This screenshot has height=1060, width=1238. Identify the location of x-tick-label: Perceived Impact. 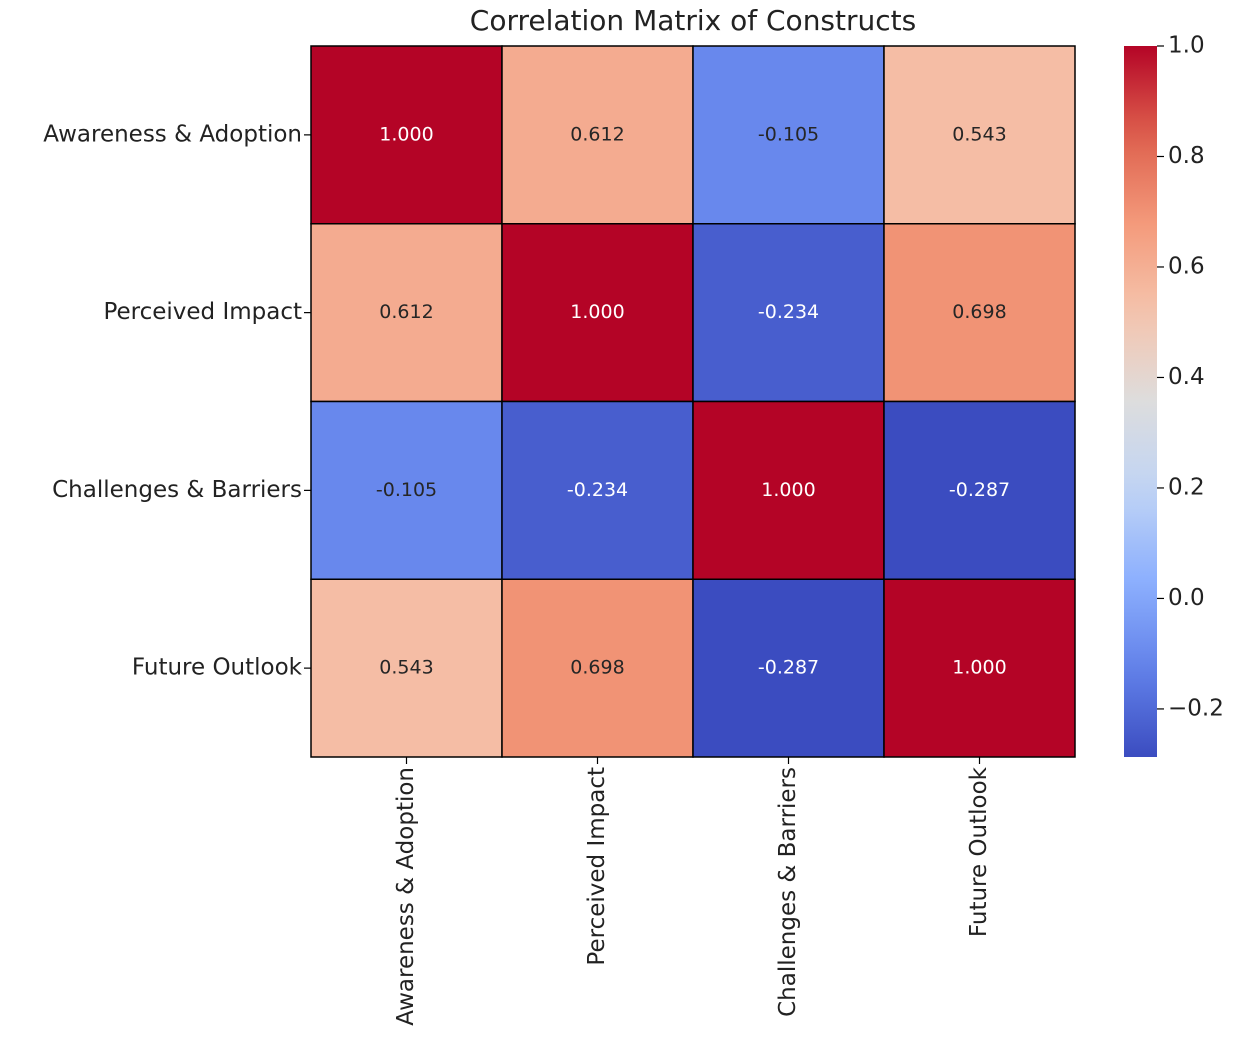
(597, 866).